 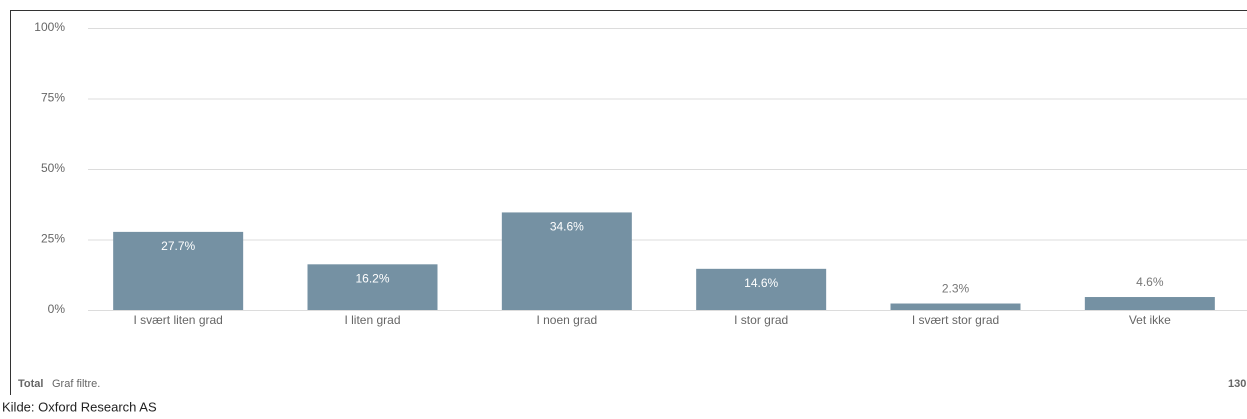 I want to click on total-count: 130, so click(x=1237, y=384).